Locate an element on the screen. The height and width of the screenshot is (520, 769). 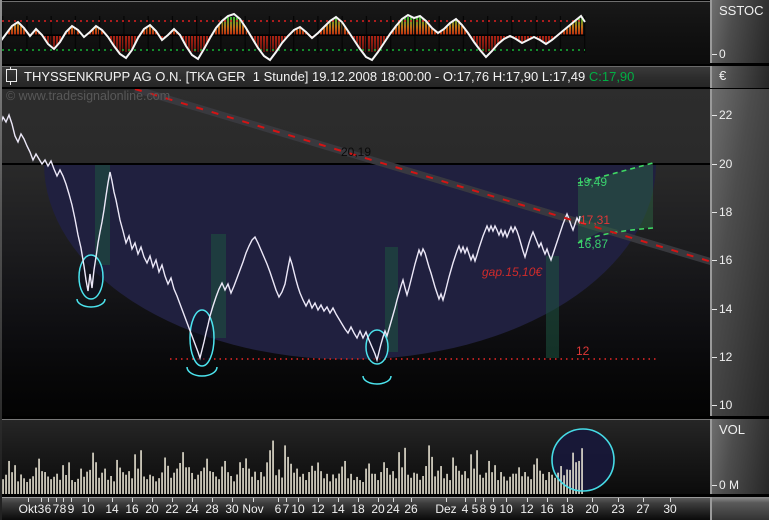
price-tick: 18 is located at coordinates (722, 212).